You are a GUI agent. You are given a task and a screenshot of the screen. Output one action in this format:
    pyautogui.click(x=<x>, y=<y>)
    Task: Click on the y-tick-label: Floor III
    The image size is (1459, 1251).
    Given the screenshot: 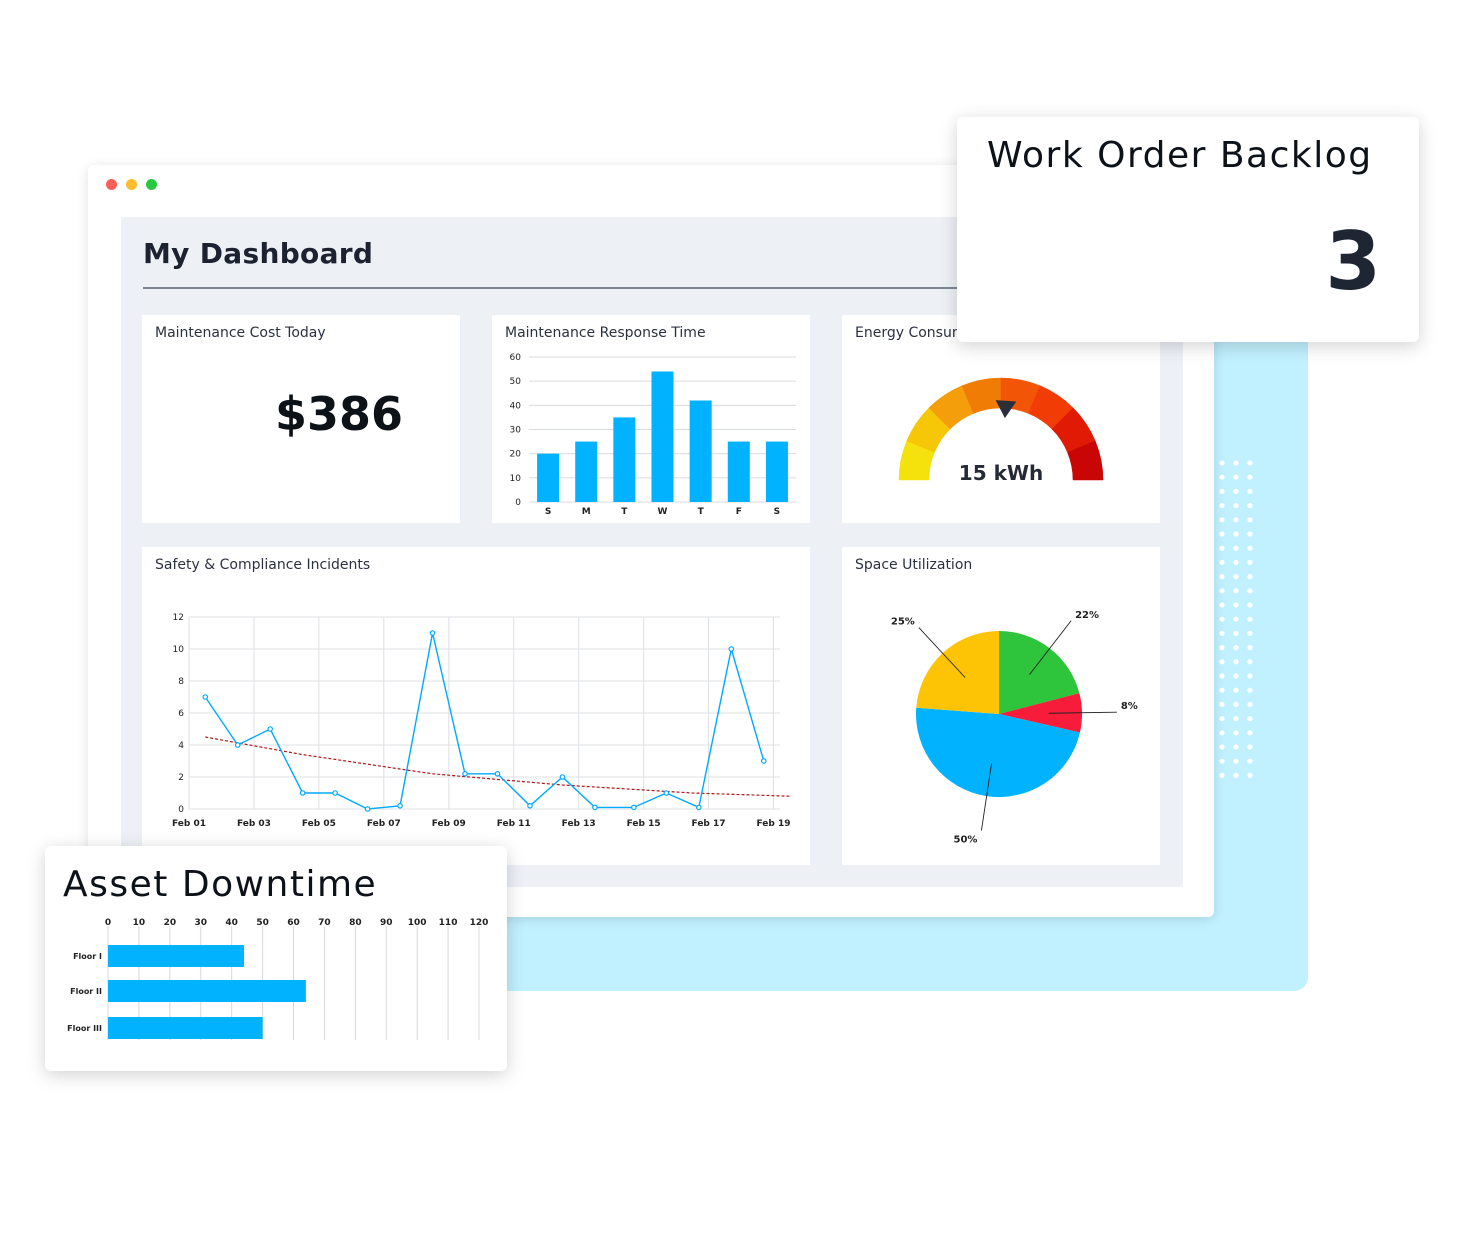 What is the action you would take?
    pyautogui.click(x=84, y=1028)
    